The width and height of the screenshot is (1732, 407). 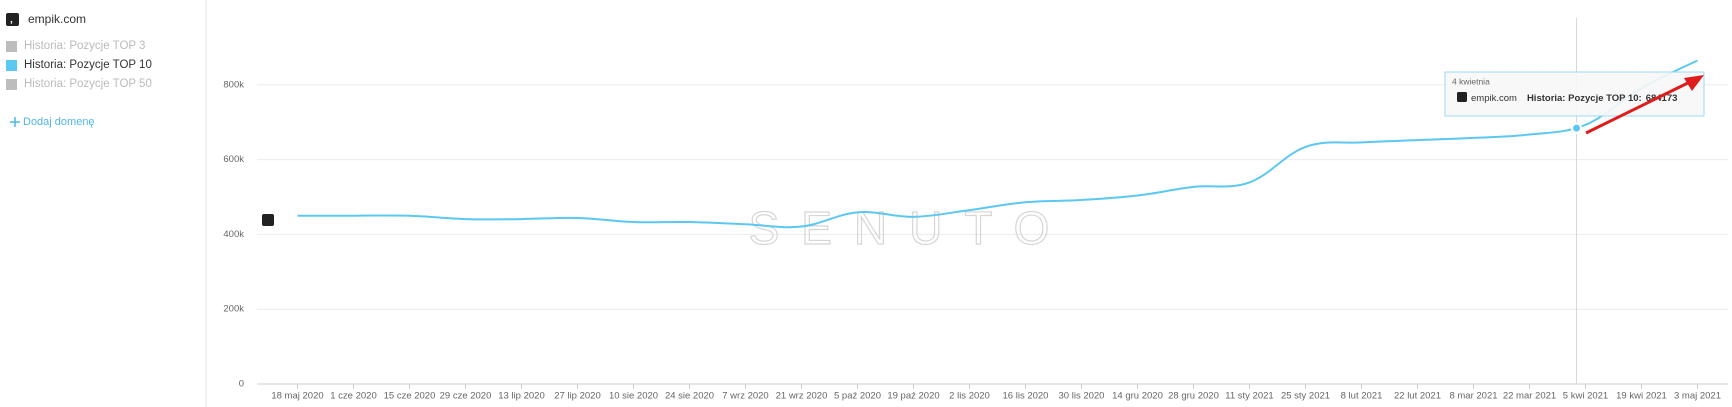 I want to click on x-tick-label: 8 mar 2021, so click(x=1473, y=396).